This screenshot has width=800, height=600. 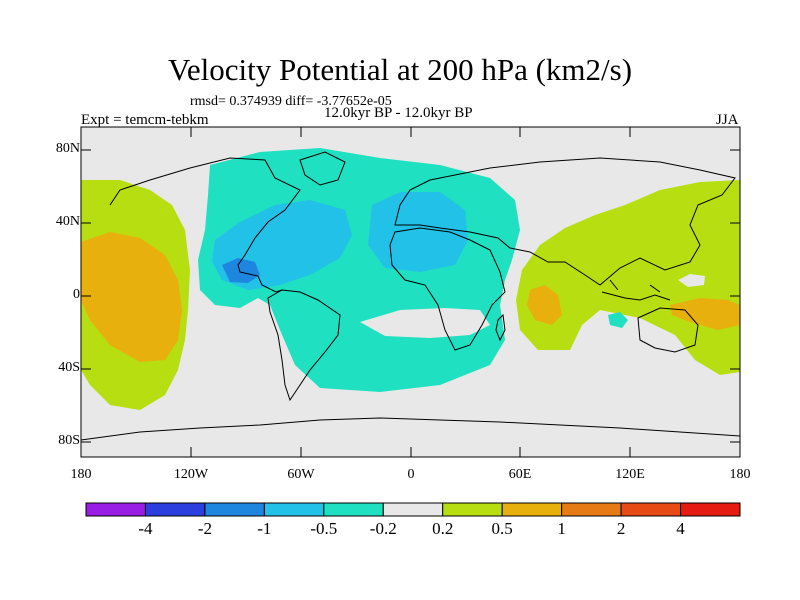 What do you see at coordinates (544, 305) in the screenshot?
I see `contour-region-africa-core-positive` at bounding box center [544, 305].